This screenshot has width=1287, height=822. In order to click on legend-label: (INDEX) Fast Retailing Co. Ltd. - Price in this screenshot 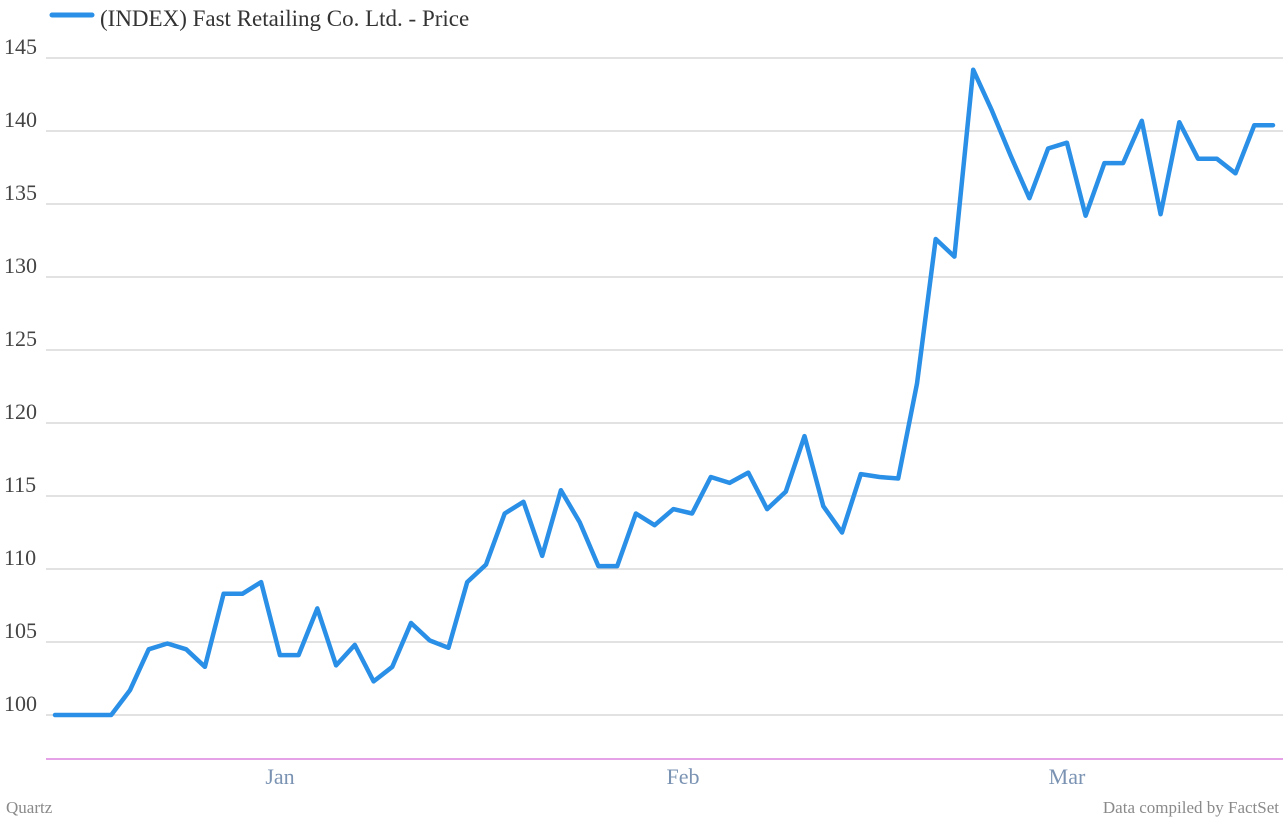, I will do `click(284, 18)`.